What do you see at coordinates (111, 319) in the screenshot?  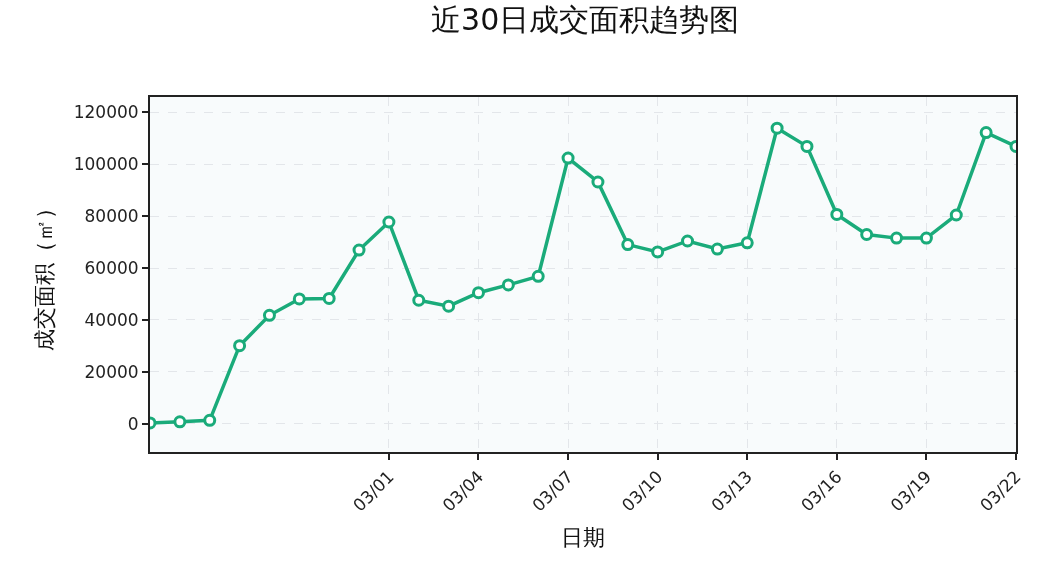 I see `y-tick-label: 40000` at bounding box center [111, 319].